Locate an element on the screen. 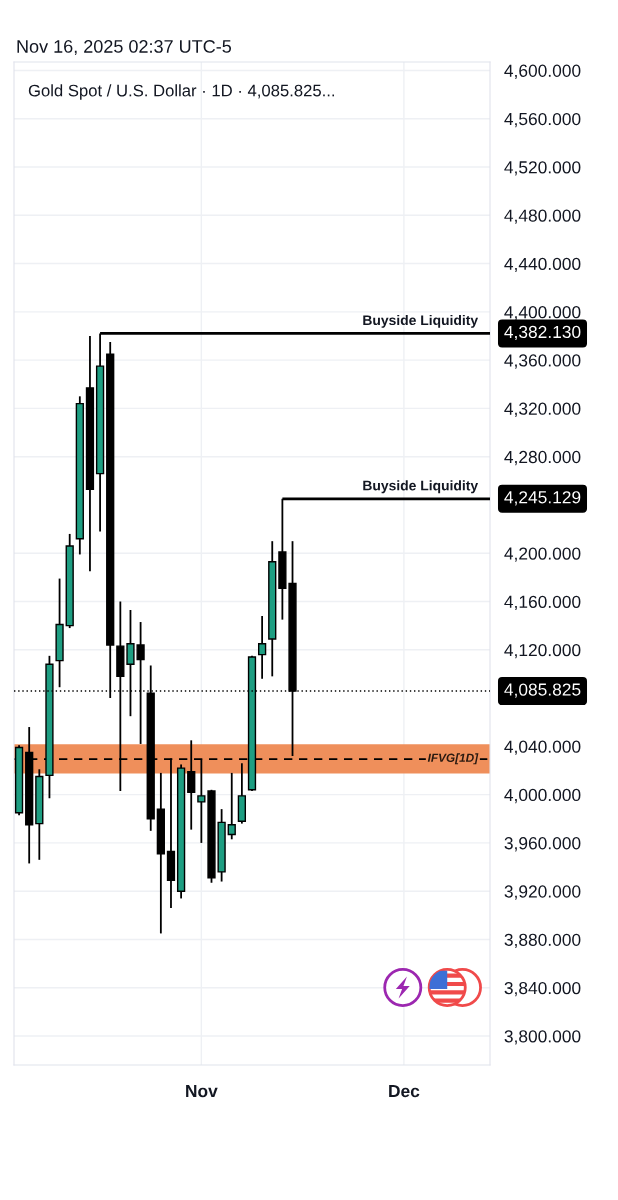 The image size is (618, 1200). y-tick-label: 4,440.000 is located at coordinates (542, 265).